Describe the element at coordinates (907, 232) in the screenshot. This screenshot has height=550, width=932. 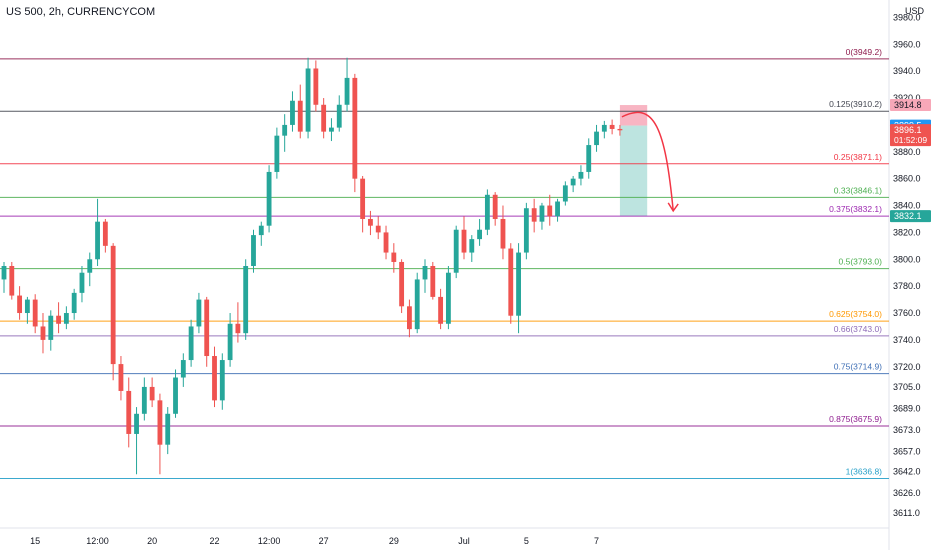
I see `y-tick-label: 3820.0` at that location.